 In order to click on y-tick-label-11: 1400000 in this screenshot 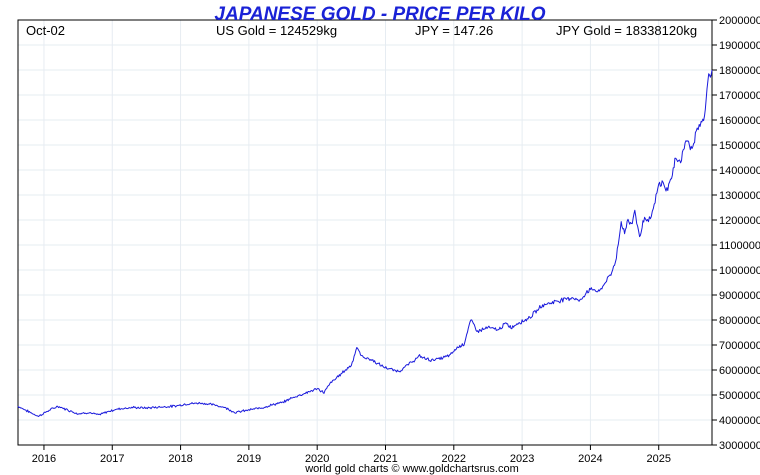, I will do `click(739, 171)`.